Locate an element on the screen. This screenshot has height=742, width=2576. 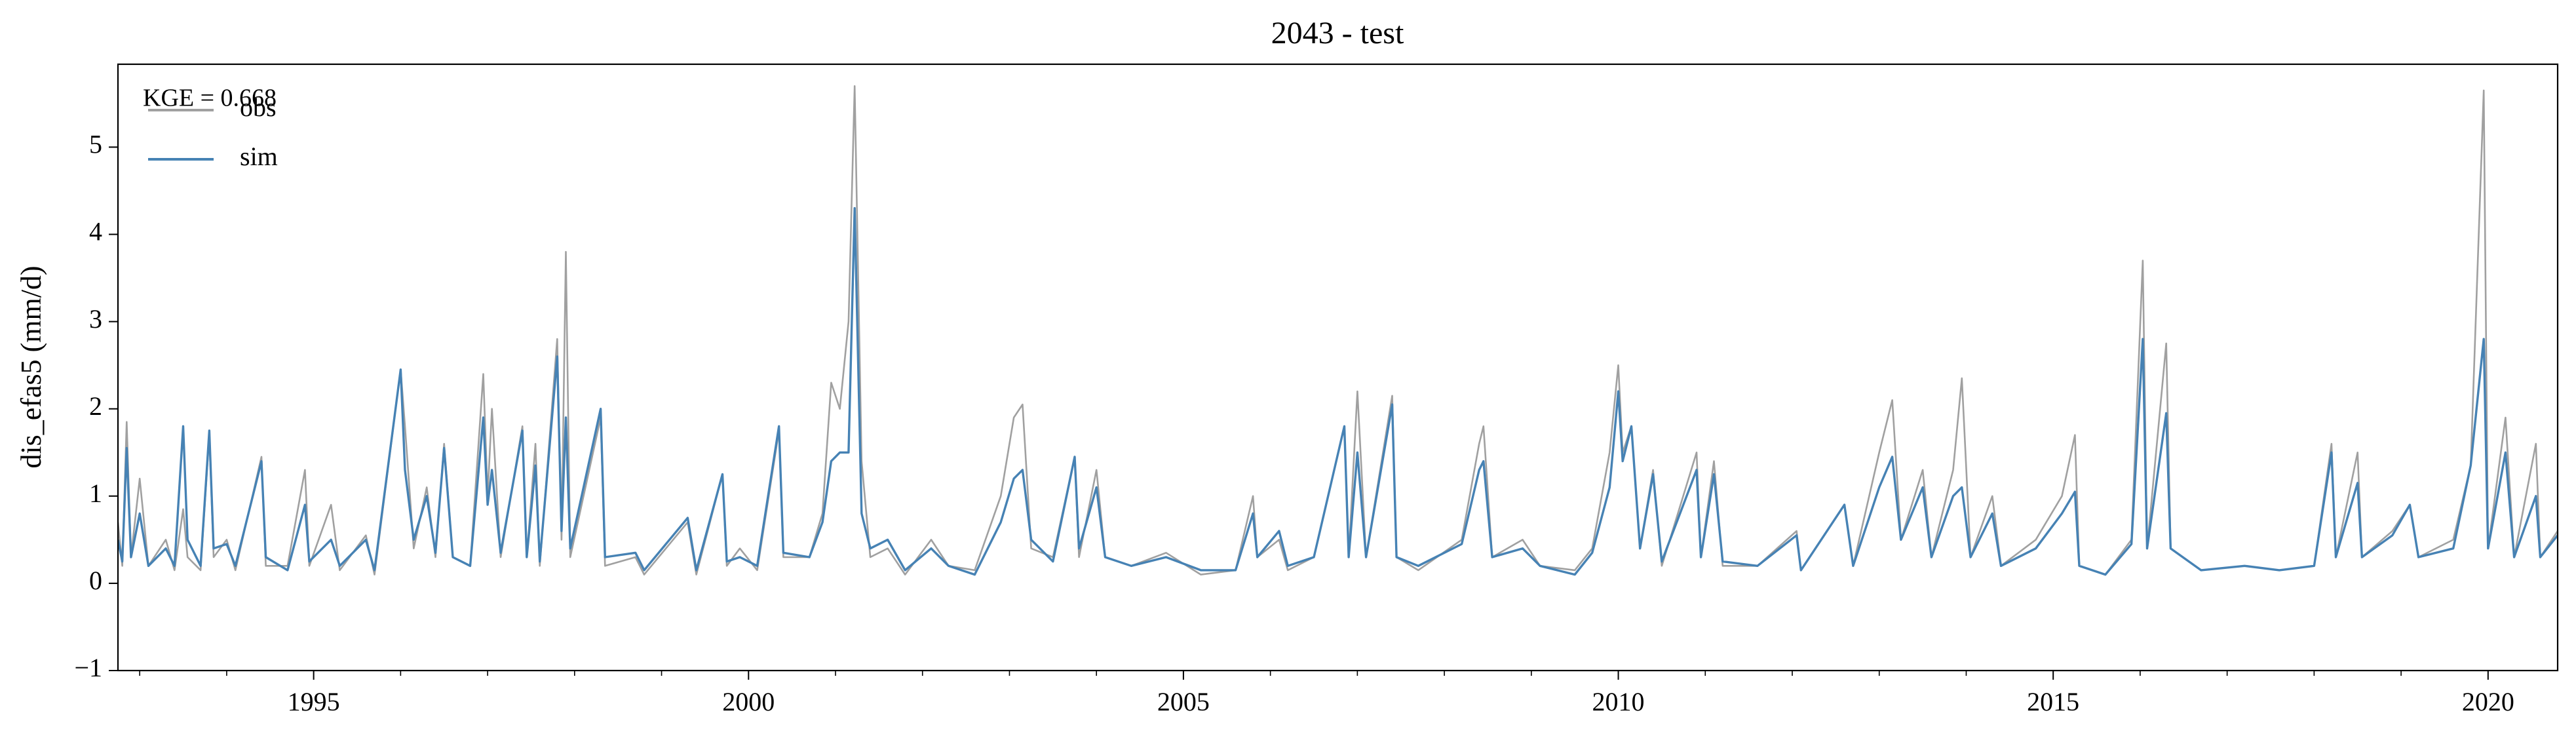
y-tick-label: 4 is located at coordinates (95, 231).